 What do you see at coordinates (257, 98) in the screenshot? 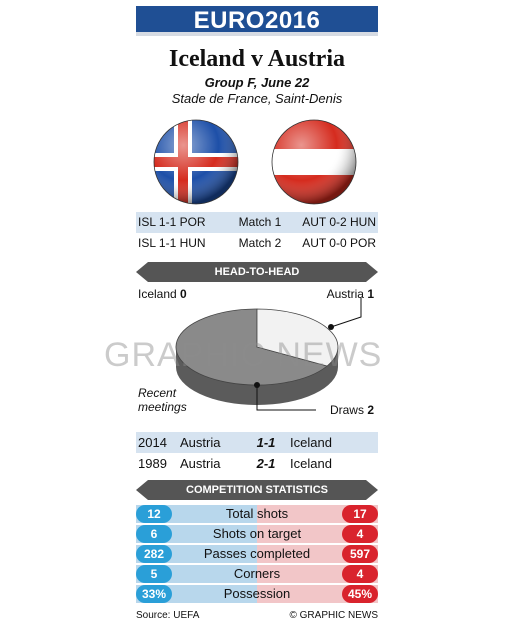
I see `venue: Stade de France, Saint-Denis` at bounding box center [257, 98].